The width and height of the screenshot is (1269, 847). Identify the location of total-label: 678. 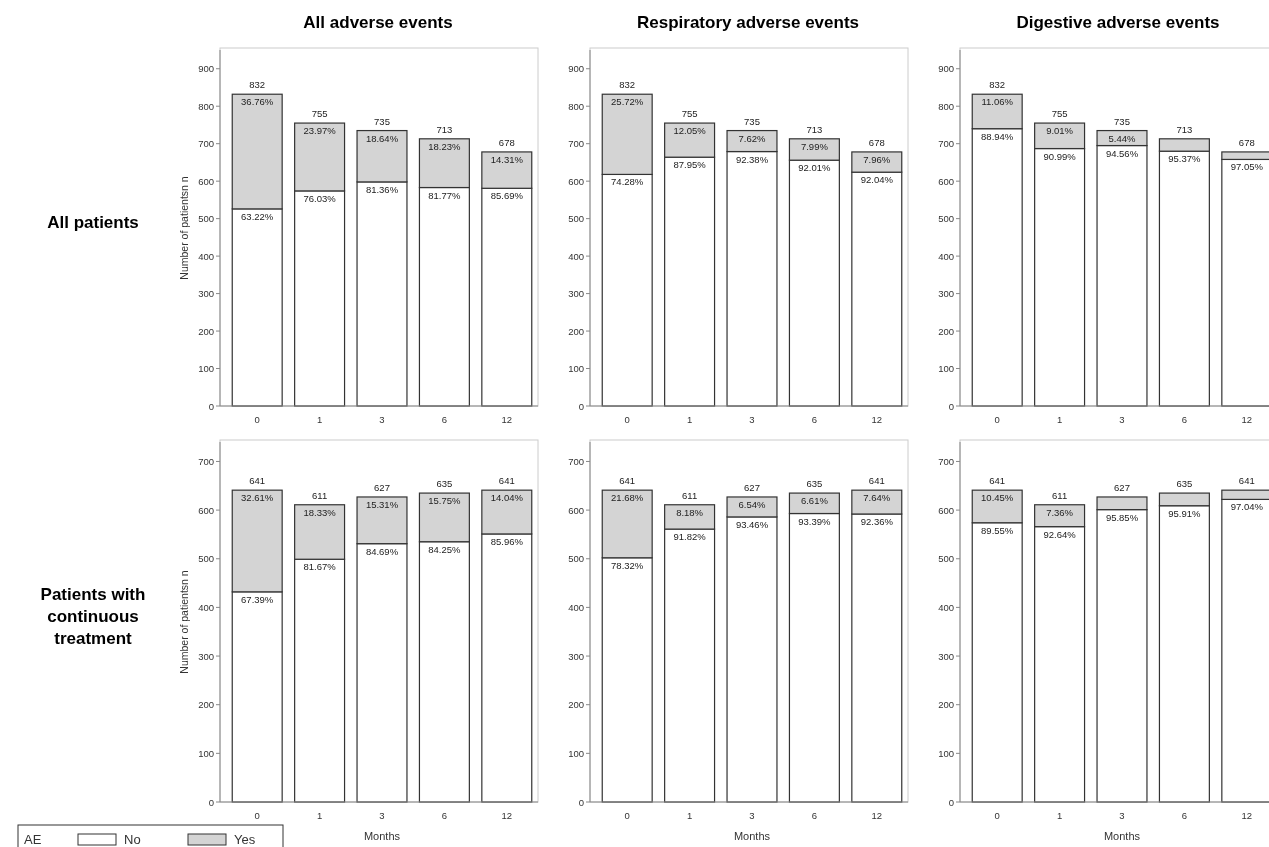
(876, 142).